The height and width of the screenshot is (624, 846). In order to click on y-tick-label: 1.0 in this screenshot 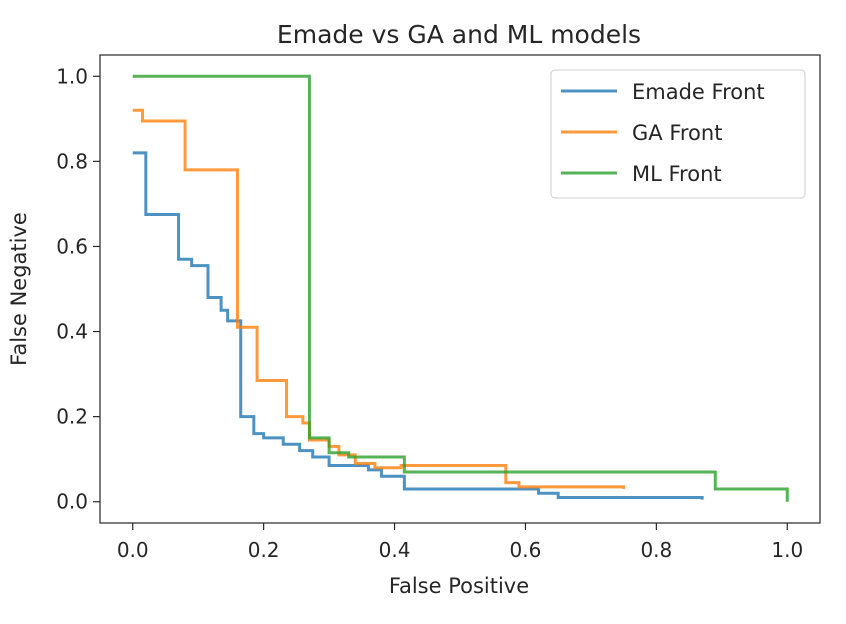, I will do `click(72, 76)`.